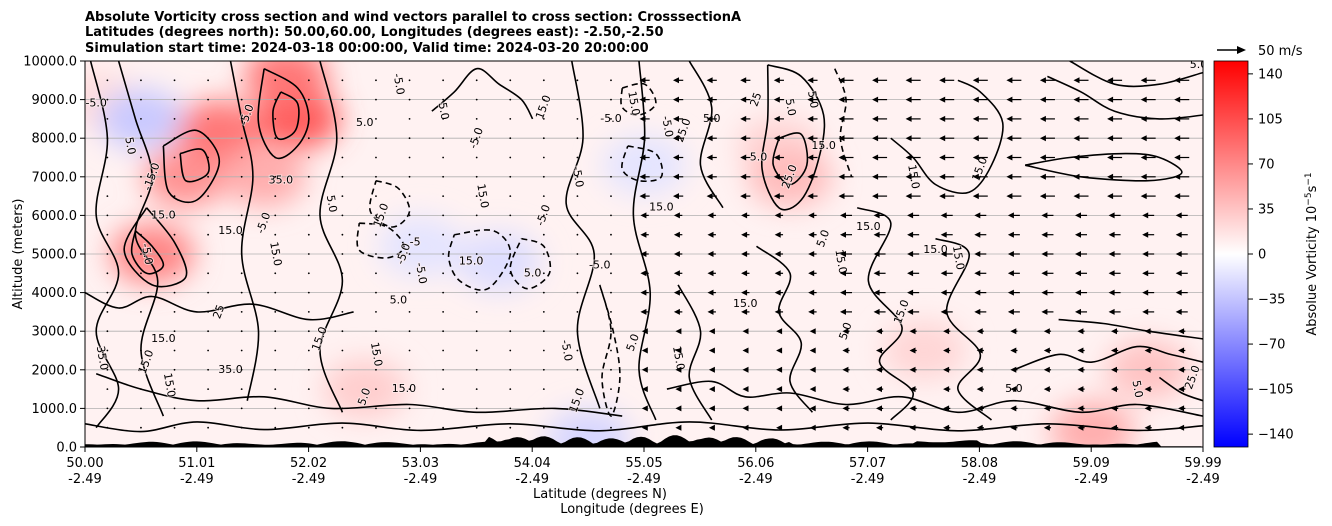 The image size is (1332, 526). What do you see at coordinates (532, 463) in the screenshot?
I see `x-tick-lat-4: 54.04` at bounding box center [532, 463].